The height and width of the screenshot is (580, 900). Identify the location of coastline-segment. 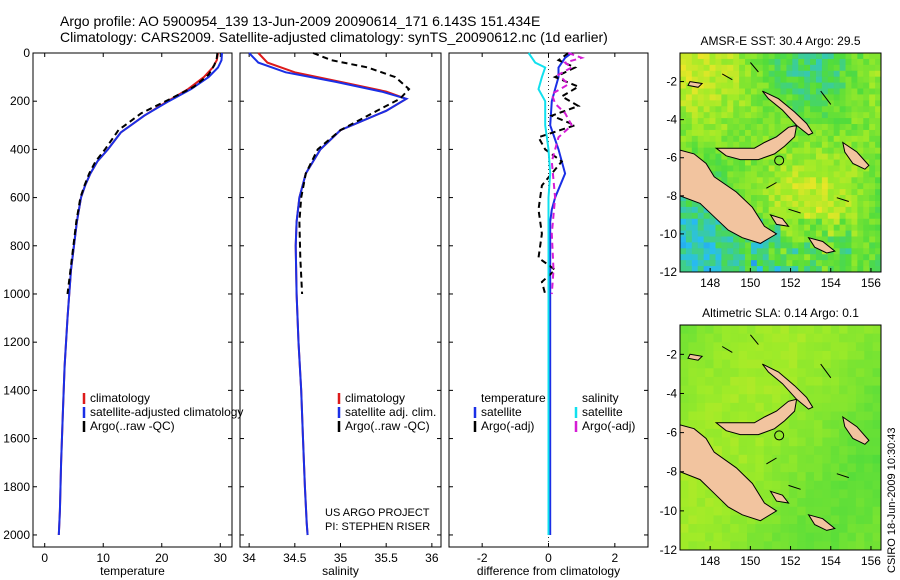
(754, 67).